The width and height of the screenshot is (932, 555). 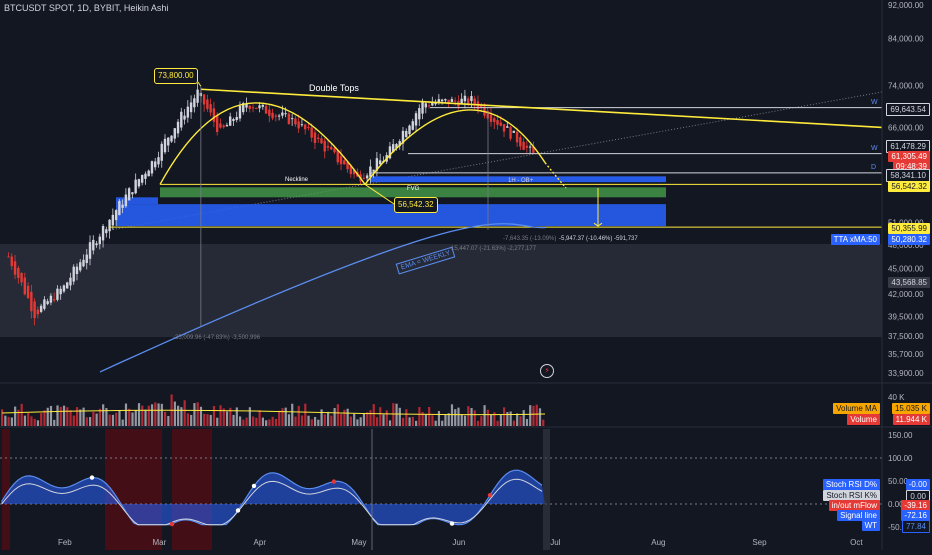 I want to click on double-tops-label: Double Tops, so click(x=334, y=88).